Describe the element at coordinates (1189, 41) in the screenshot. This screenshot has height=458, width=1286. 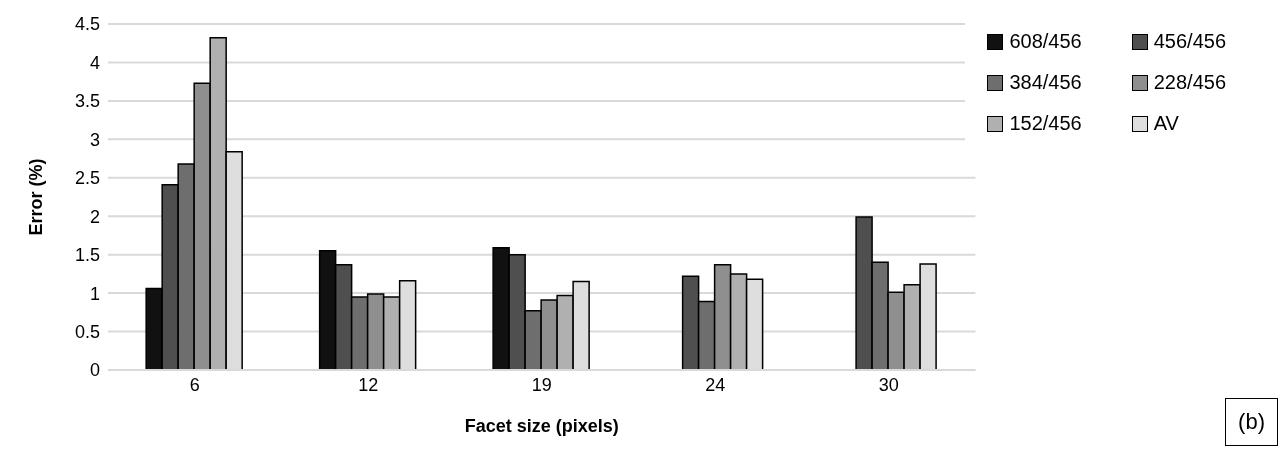
I see `legend-label: 456/456` at that location.